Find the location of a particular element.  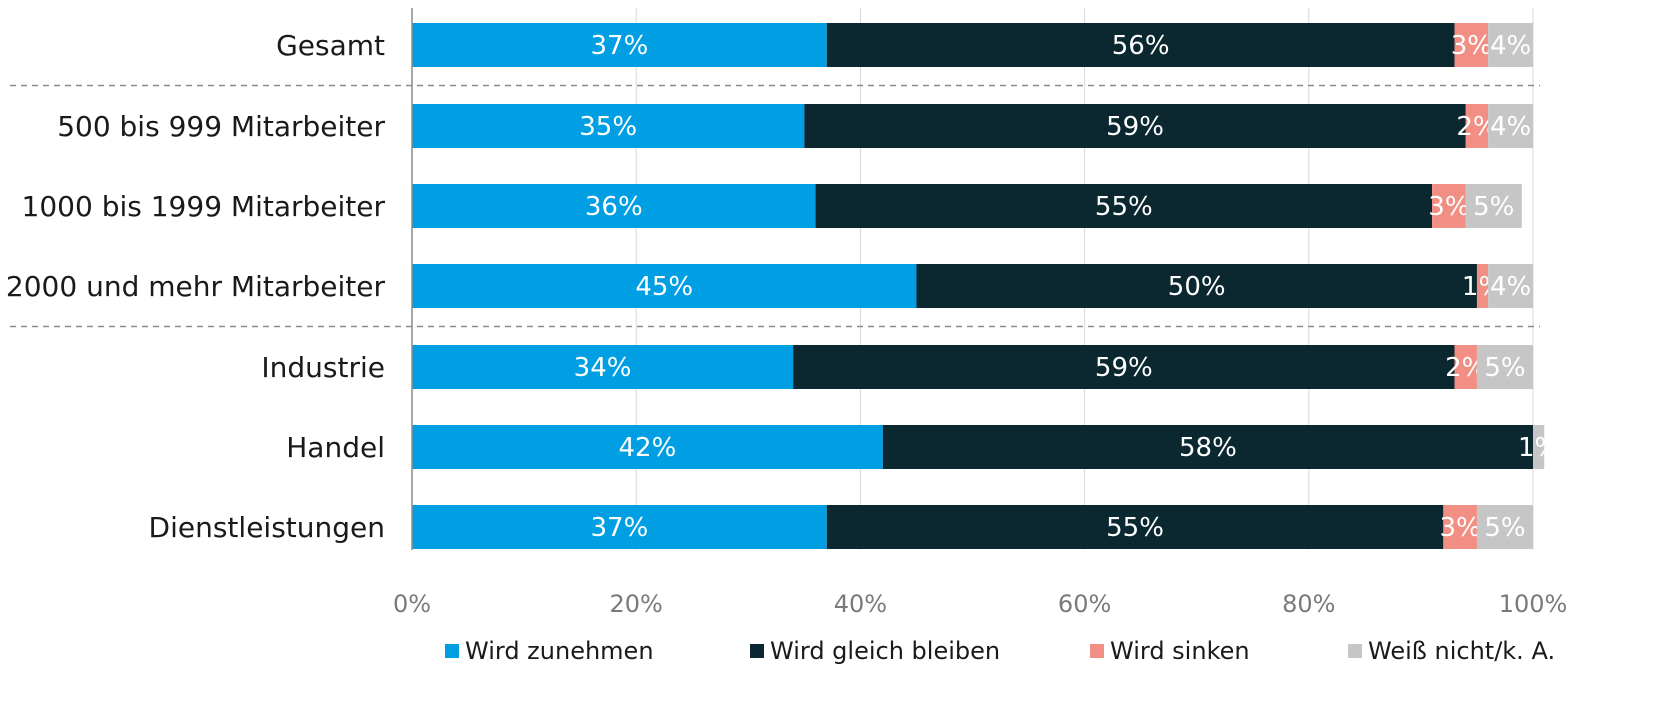

x-tick-label: 20% is located at coordinates (636, 604).